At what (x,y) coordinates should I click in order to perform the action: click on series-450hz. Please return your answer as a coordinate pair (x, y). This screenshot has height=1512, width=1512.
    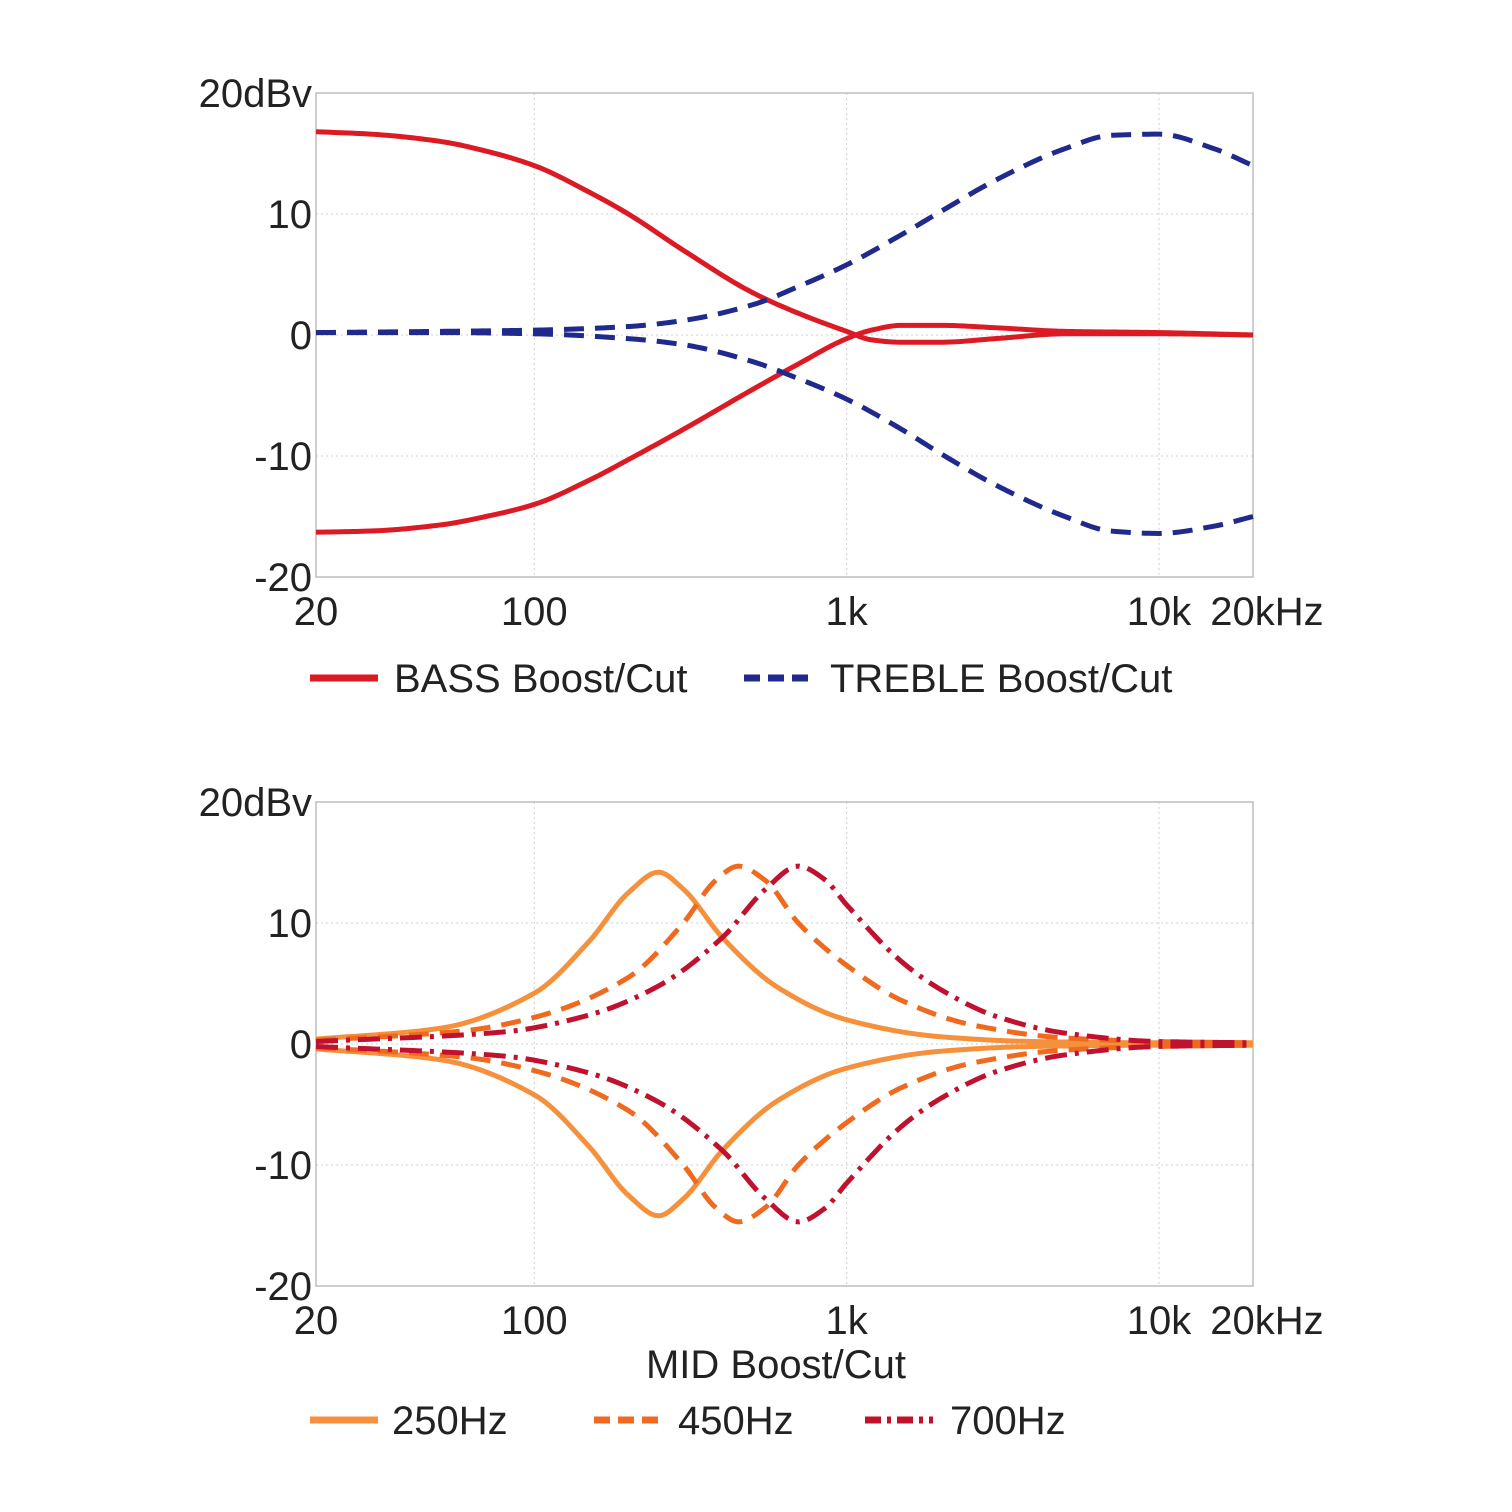
    Looking at the image, I should click on (784, 1044).